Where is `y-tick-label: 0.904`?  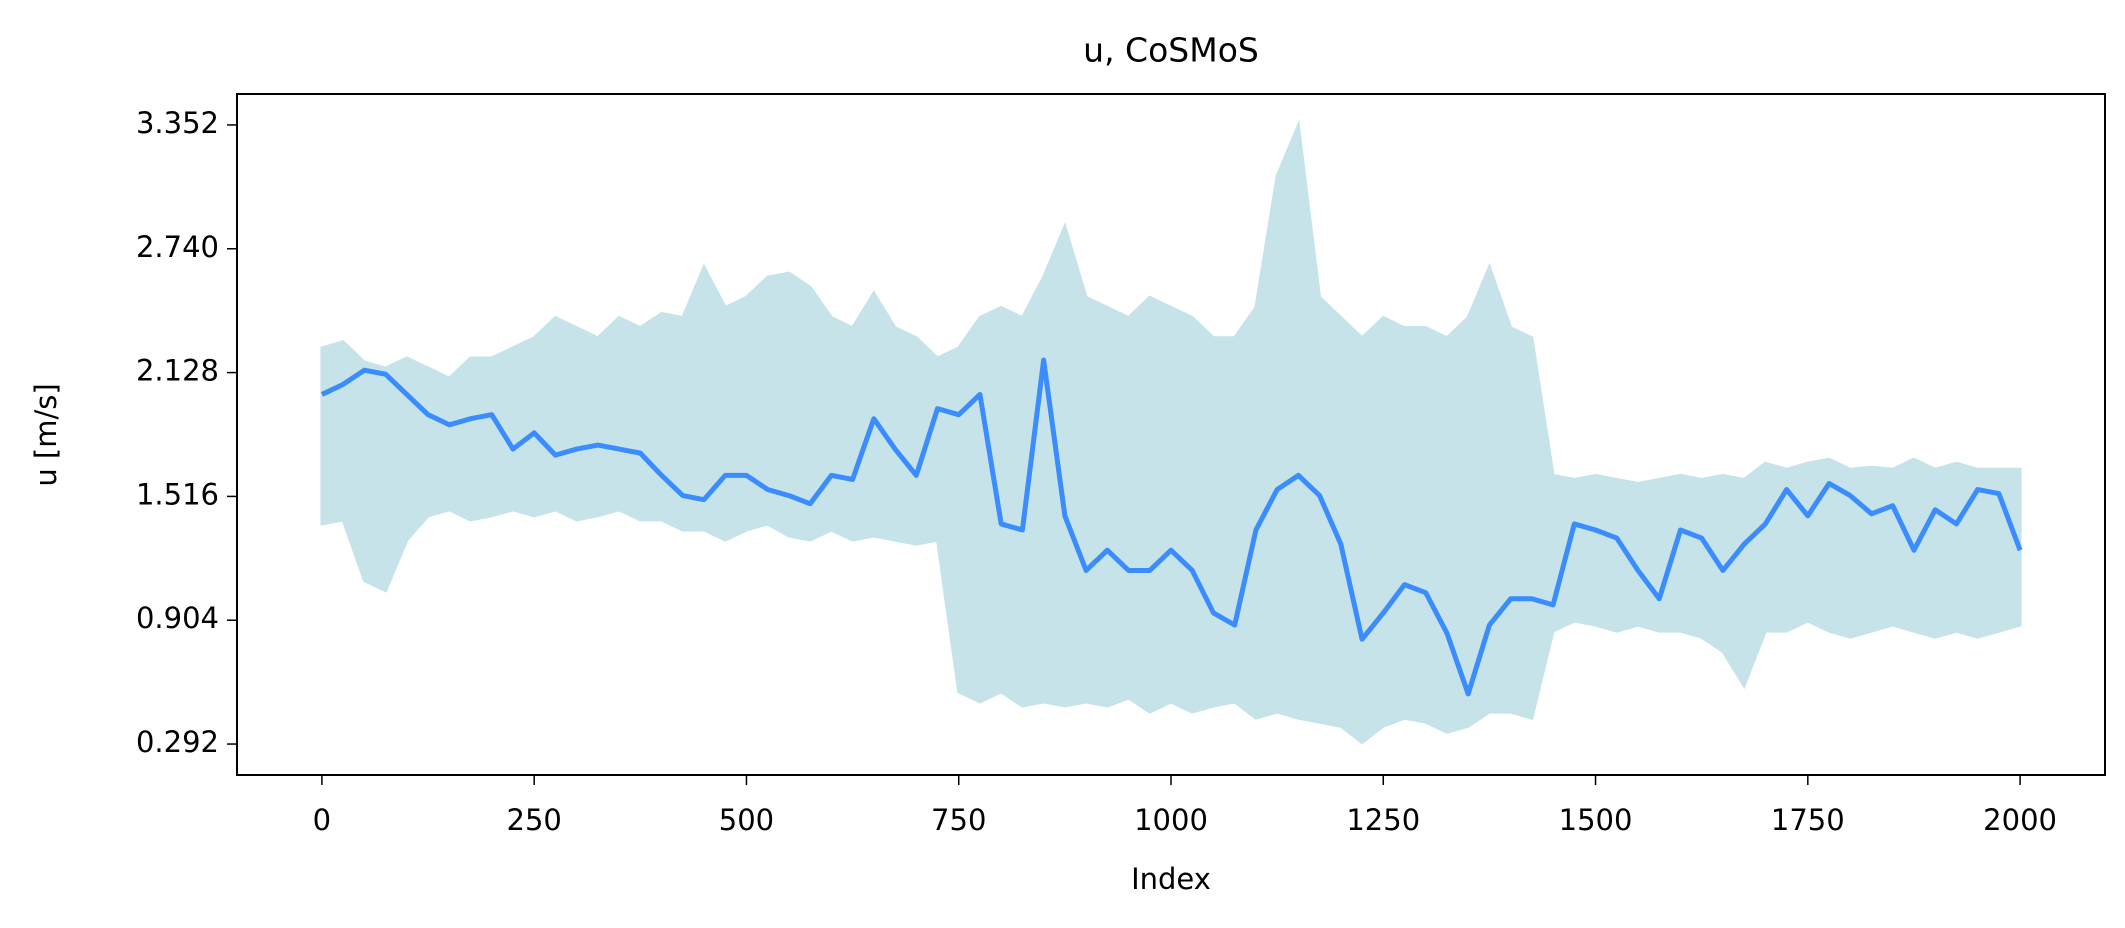 y-tick-label: 0.904 is located at coordinates (177, 618).